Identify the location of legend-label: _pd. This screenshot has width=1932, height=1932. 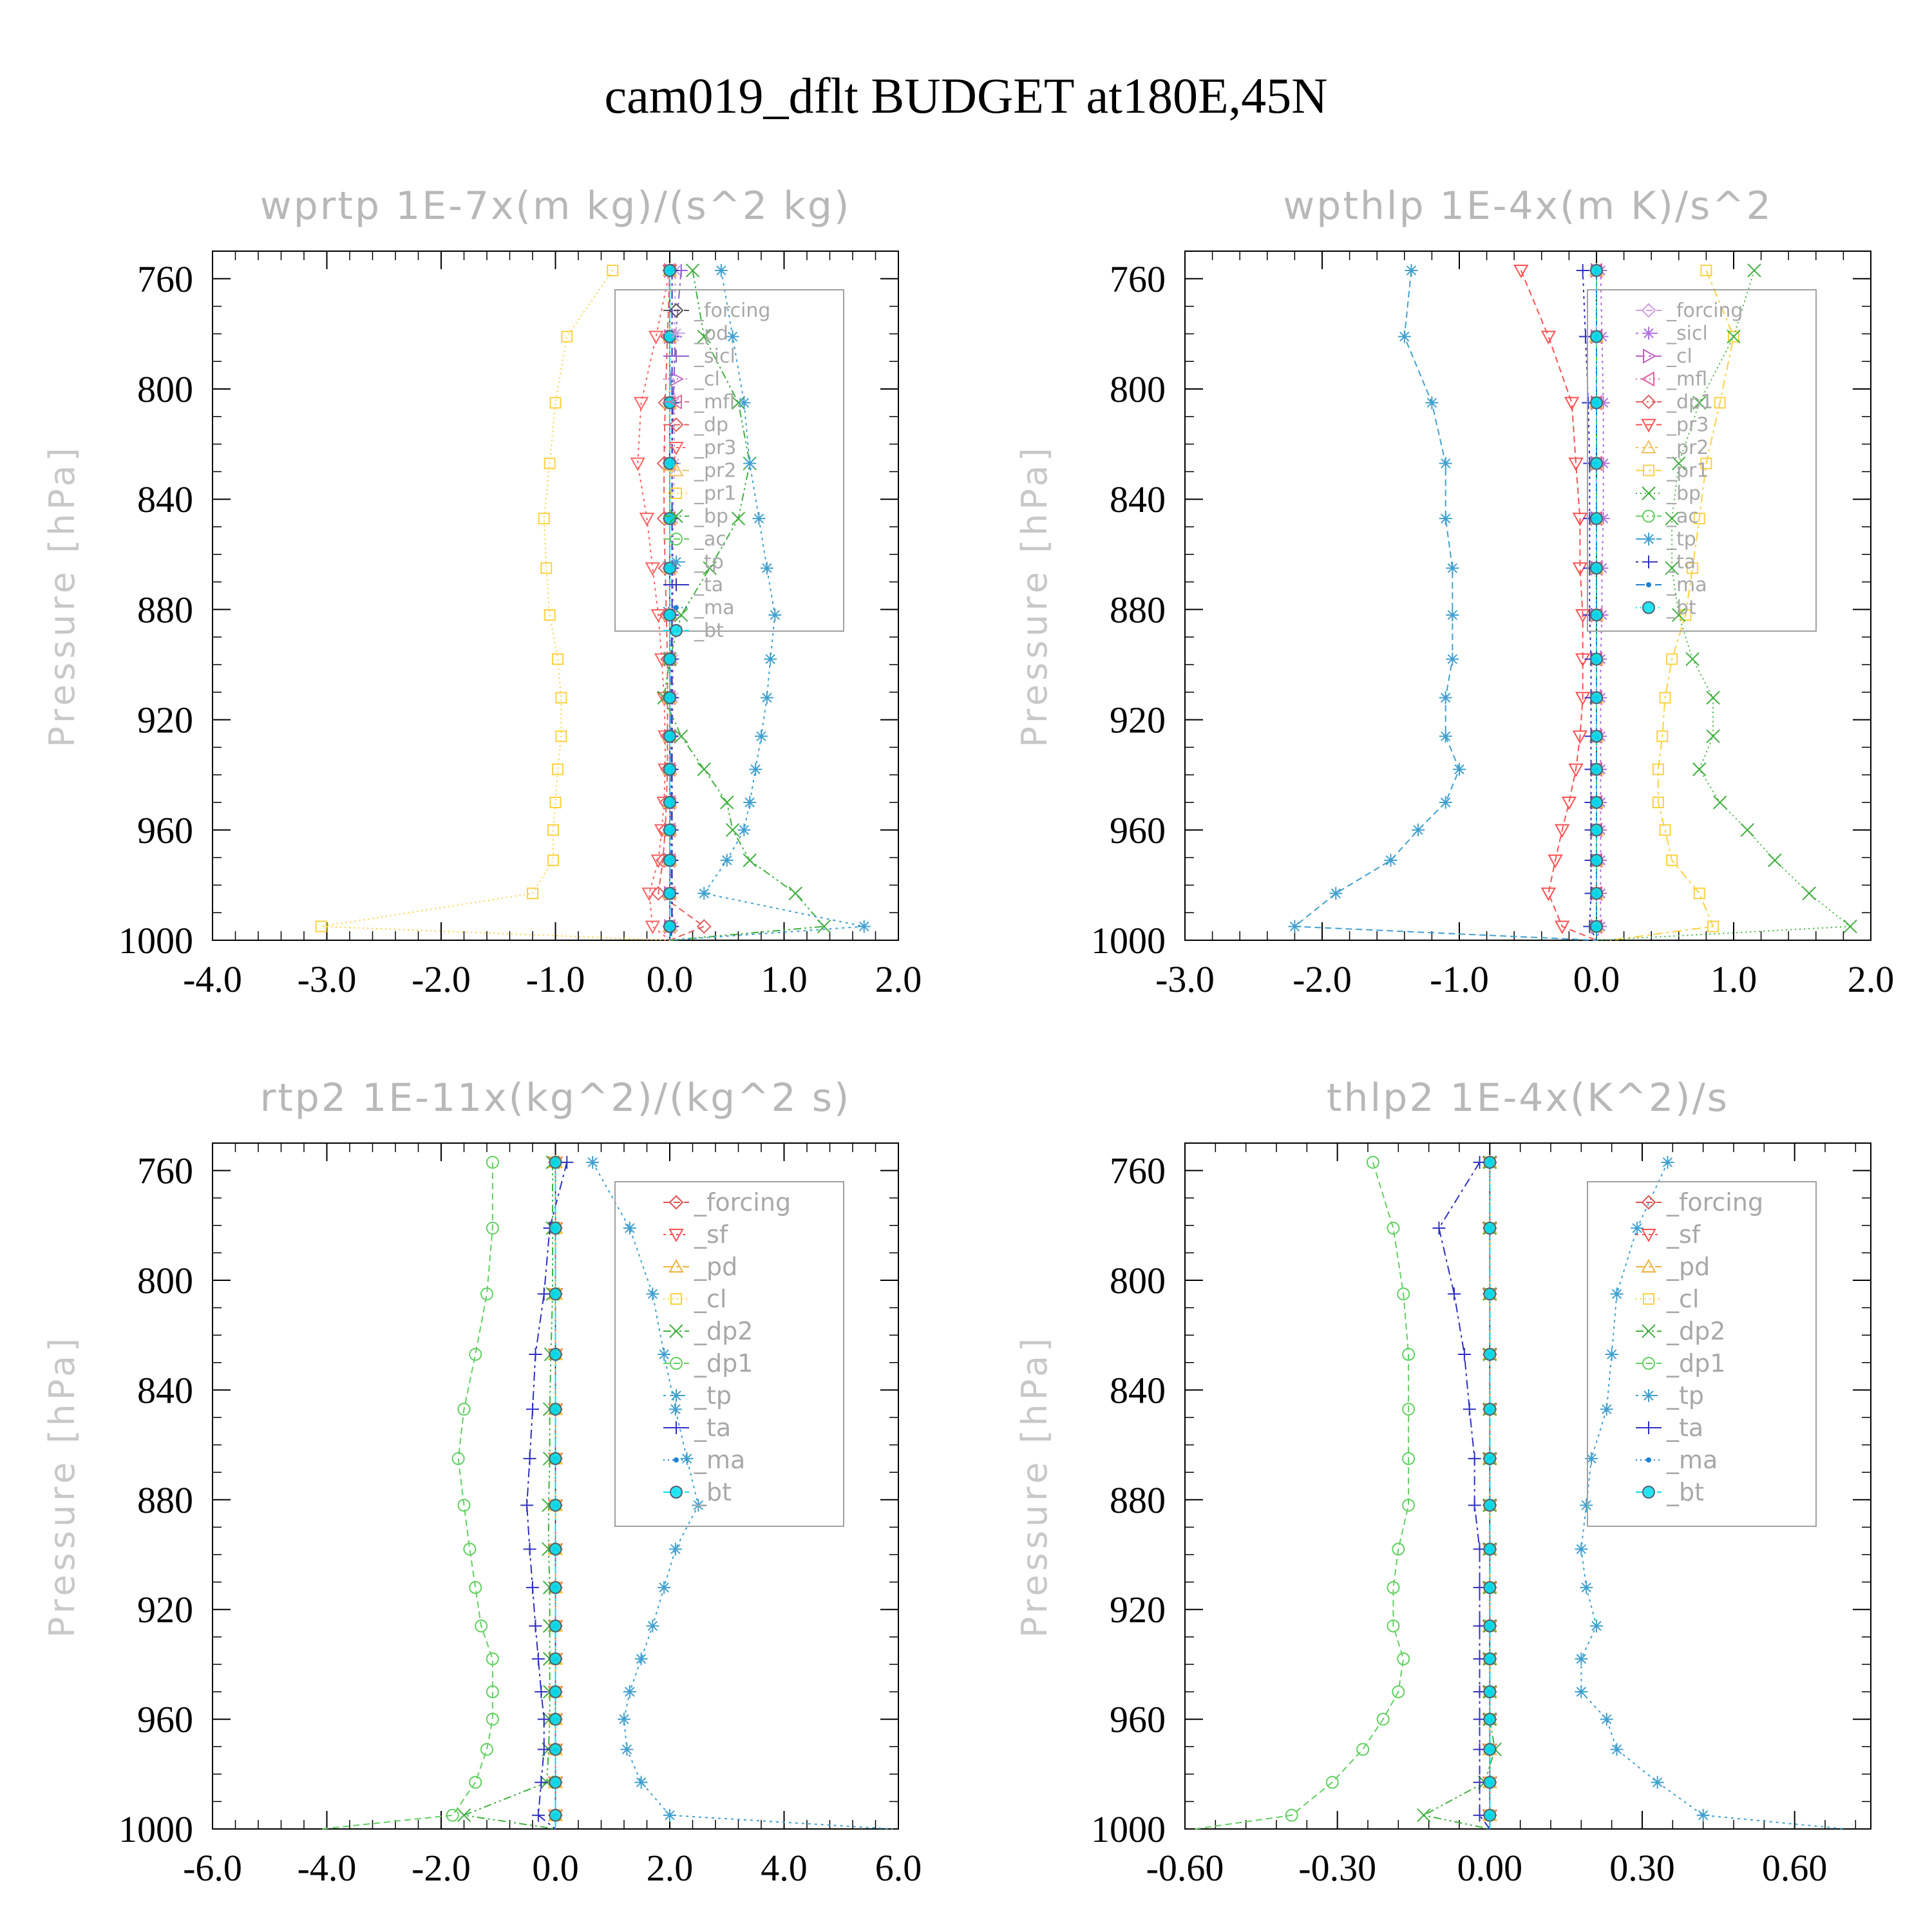
(1688, 1267).